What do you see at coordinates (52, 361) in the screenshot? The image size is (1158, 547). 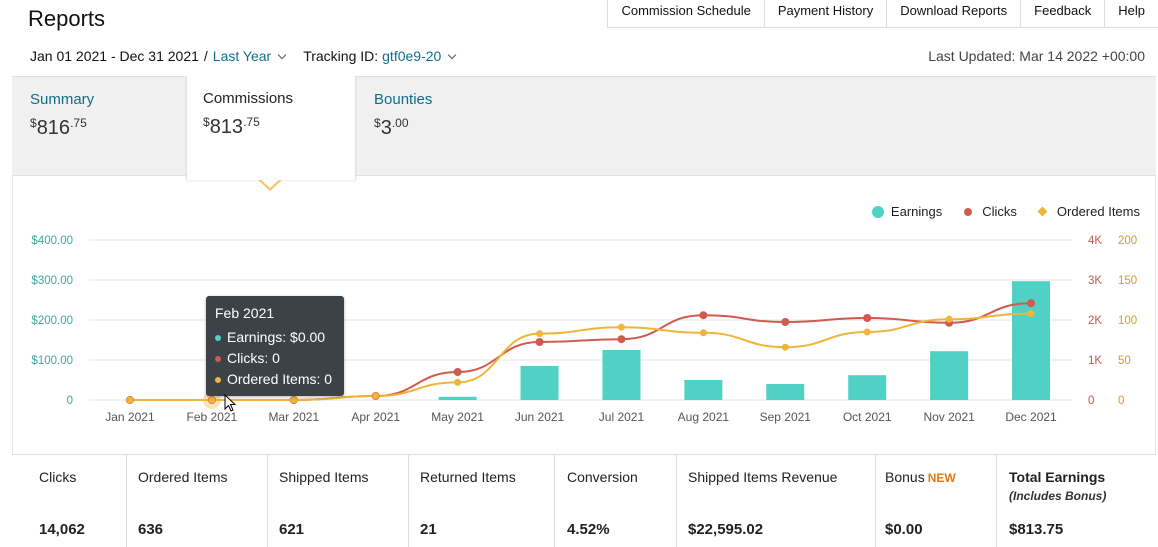 I see `y-left-tick-label: $100.00` at bounding box center [52, 361].